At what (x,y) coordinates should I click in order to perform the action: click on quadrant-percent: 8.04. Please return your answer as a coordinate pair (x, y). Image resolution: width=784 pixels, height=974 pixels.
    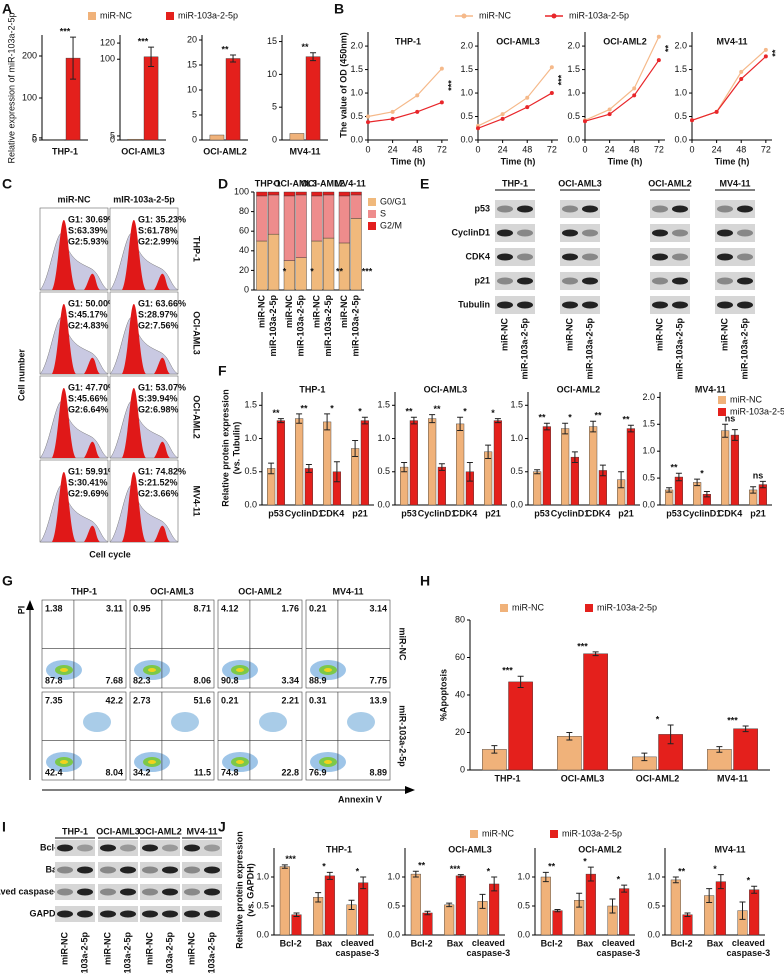
    Looking at the image, I should click on (114, 772).